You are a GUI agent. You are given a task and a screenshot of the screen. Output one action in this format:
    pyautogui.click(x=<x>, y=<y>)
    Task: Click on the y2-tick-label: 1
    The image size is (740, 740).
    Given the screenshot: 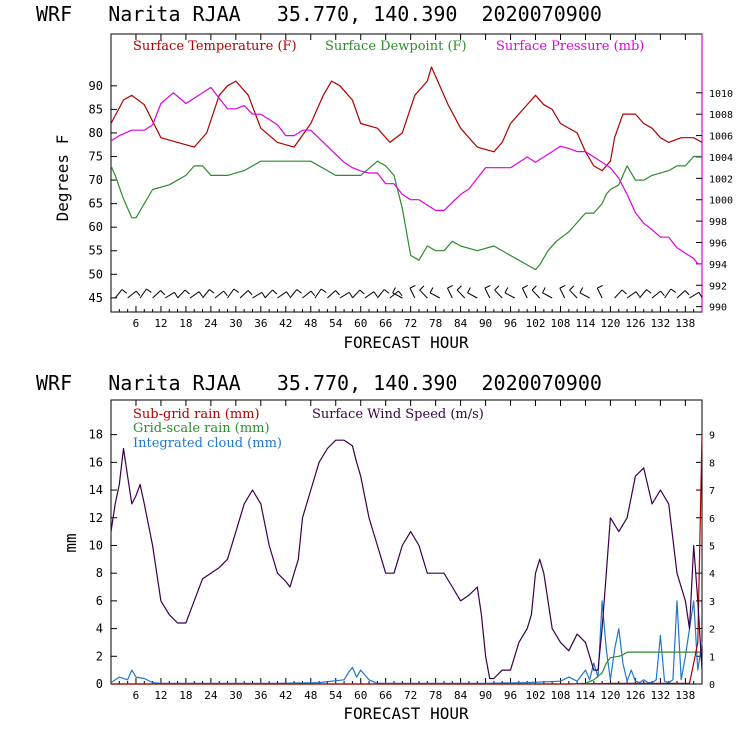 What is the action you would take?
    pyautogui.click(x=712, y=657)
    